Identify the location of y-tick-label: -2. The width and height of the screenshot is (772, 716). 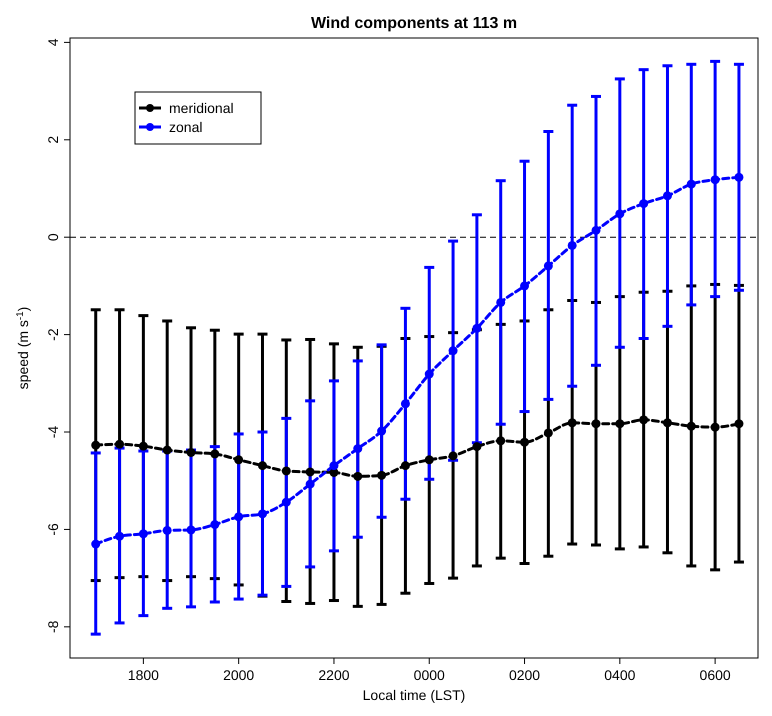
(53, 334).